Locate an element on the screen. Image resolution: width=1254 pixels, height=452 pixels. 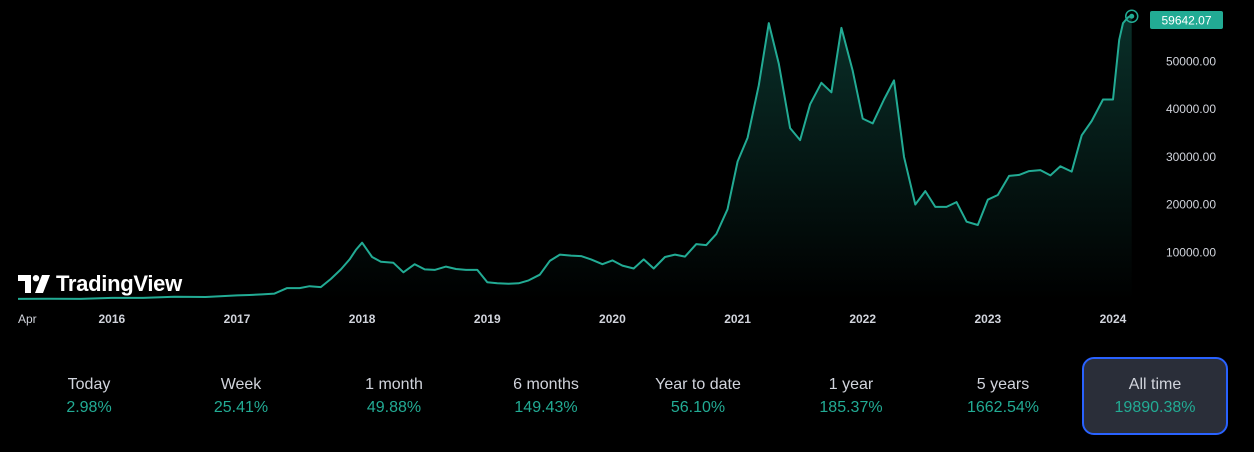
y-tick-label: 40000.00 is located at coordinates (1191, 109).